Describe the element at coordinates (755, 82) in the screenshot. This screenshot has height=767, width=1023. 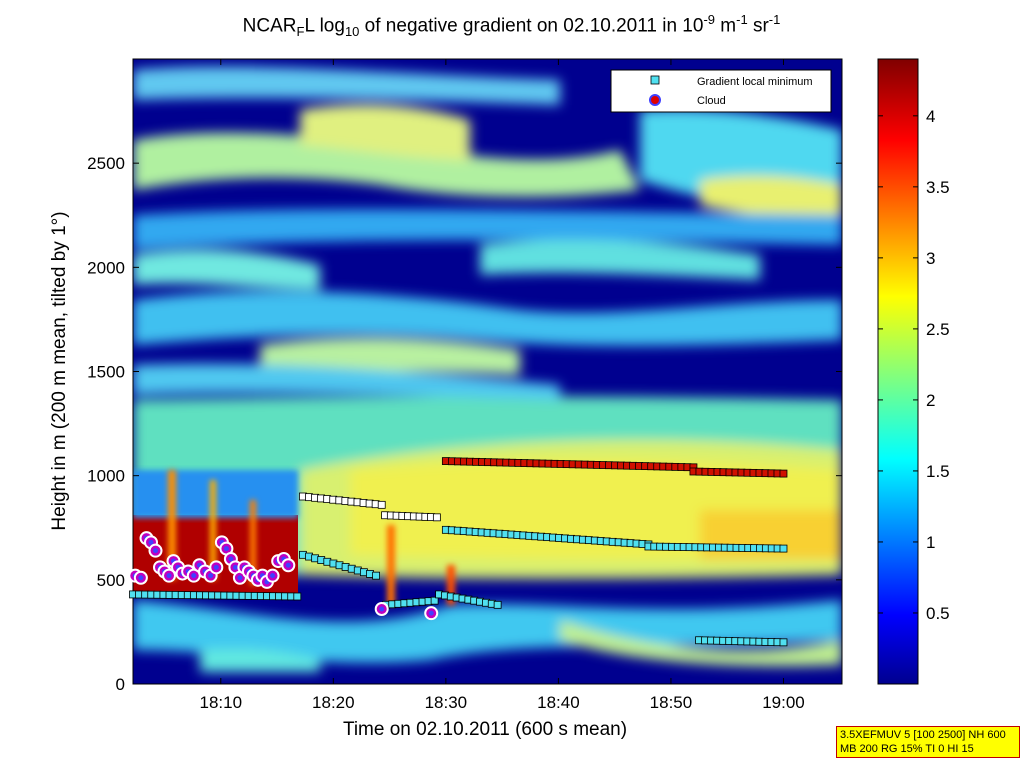
I see `legend-entry-gradient: Gradient local minimum` at that location.